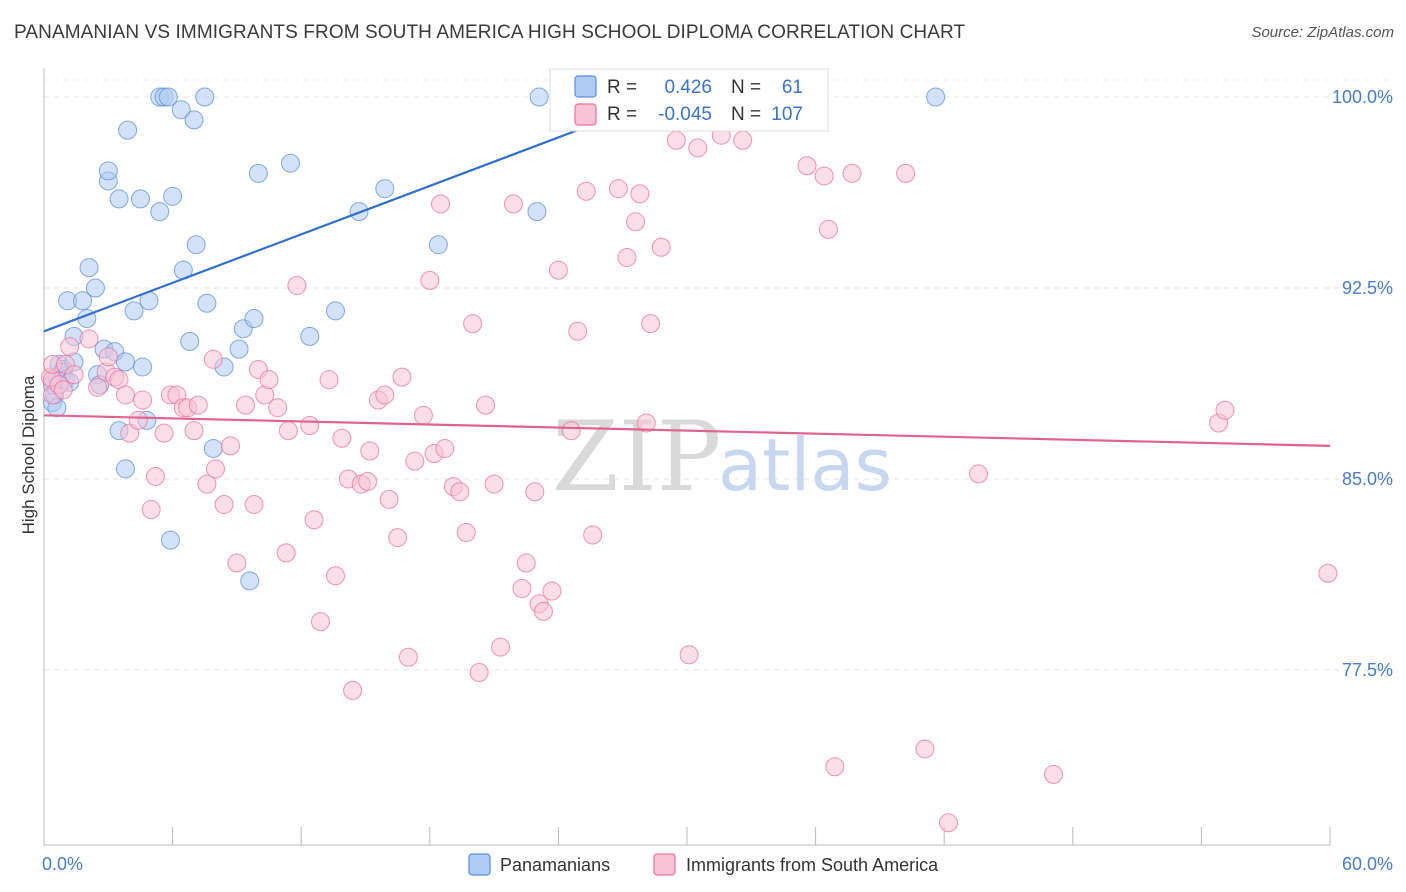 Image resolution: width=1406 pixels, height=892 pixels. I want to click on legend-n-value-1: 61, so click(792, 87).